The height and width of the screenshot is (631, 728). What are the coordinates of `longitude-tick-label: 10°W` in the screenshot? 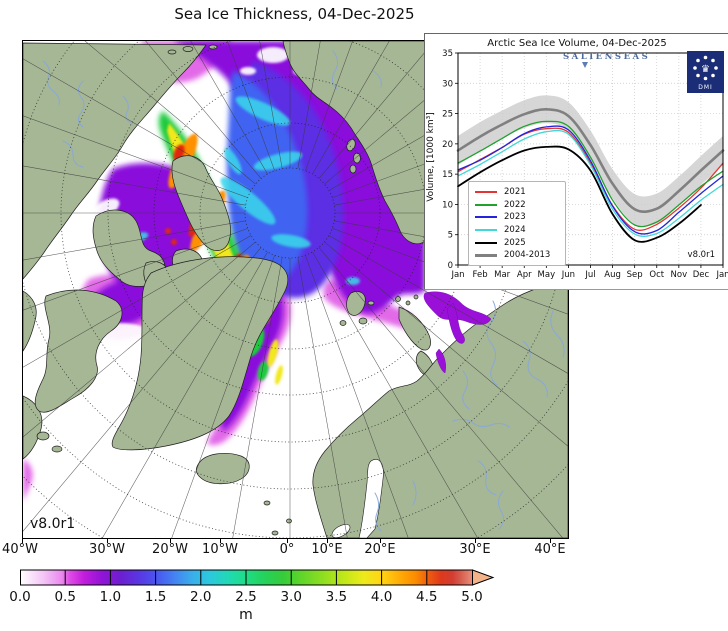 It's located at (220, 549).